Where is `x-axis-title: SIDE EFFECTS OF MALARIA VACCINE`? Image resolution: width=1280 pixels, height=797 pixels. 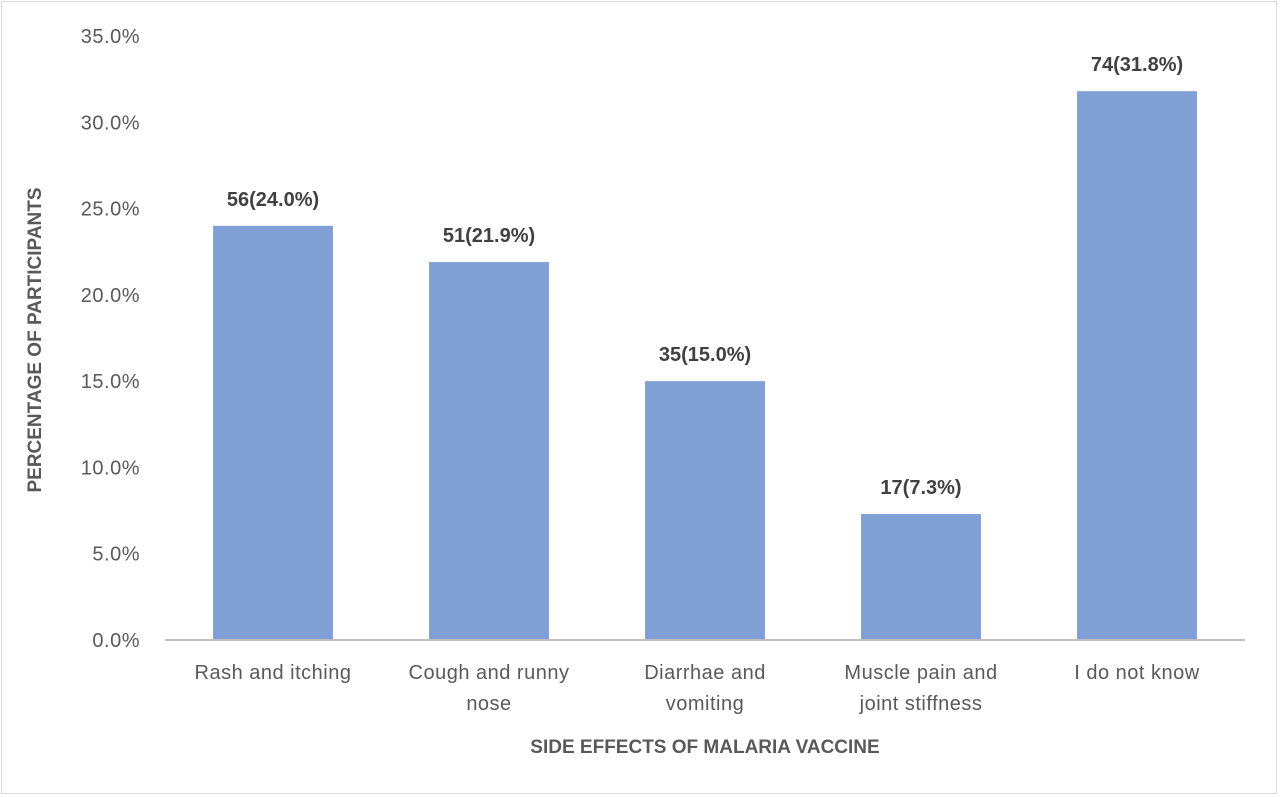
x-axis-title: SIDE EFFECTS OF MALARIA VACCINE is located at coordinates (704, 747).